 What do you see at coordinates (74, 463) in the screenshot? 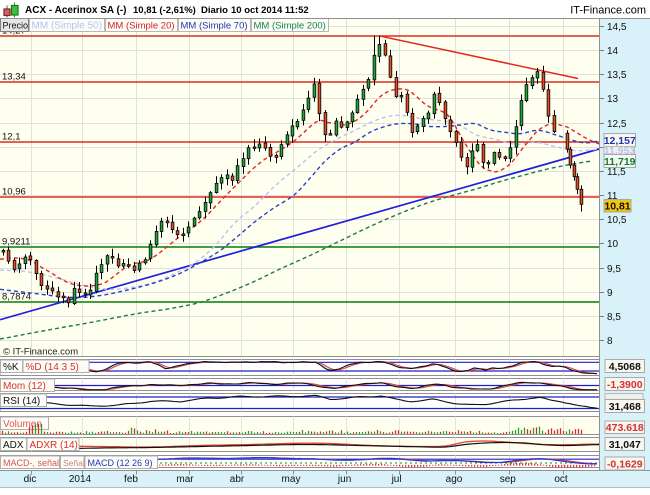
I see `svg-text: Señal` at bounding box center [74, 463].